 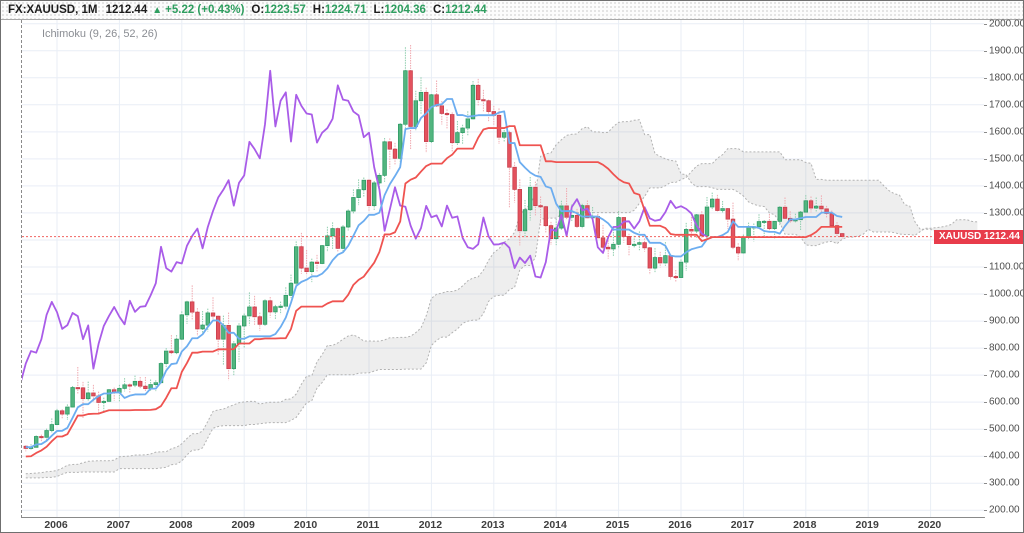 What do you see at coordinates (1004, 402) in the screenshot?
I see `price-tick-label: 600.00` at bounding box center [1004, 402].